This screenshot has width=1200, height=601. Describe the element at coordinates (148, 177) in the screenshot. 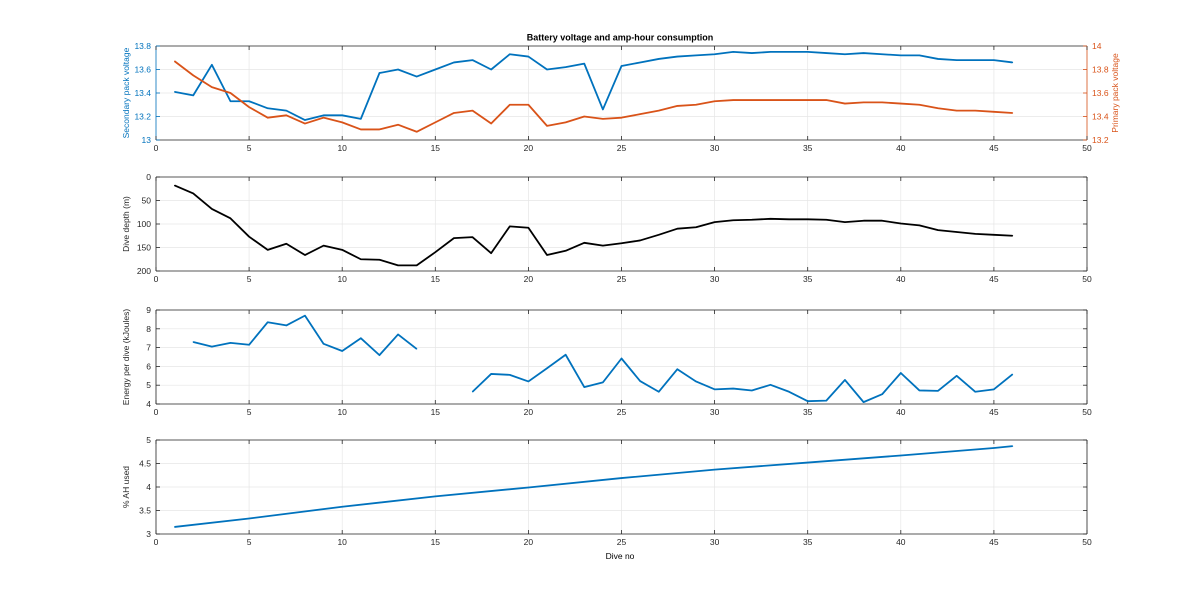

I see `y-tick-label: 0` at that location.